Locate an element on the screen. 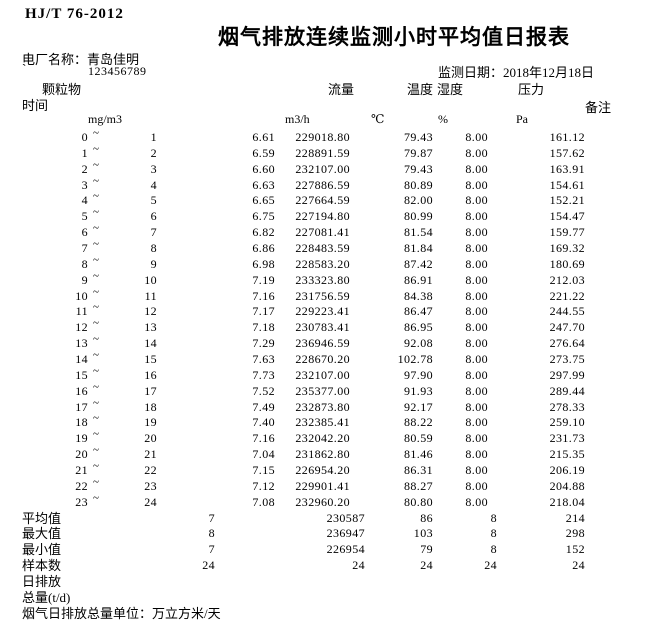  unit-pm: mg/m3 is located at coordinates (105, 119).